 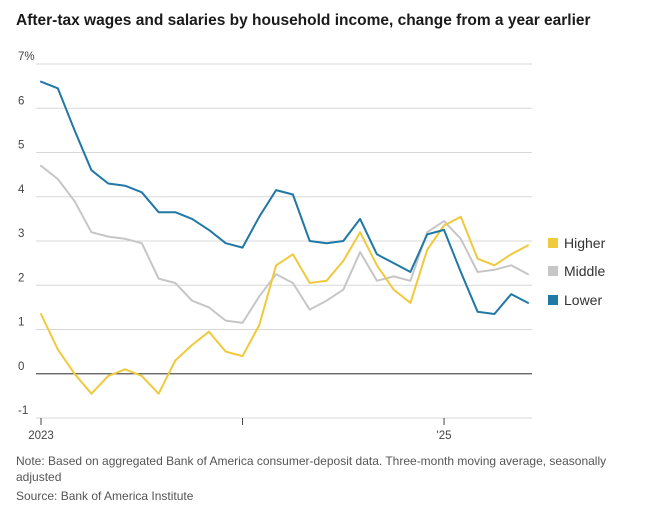 I want to click on legend-swatch-lower, so click(x=553, y=300).